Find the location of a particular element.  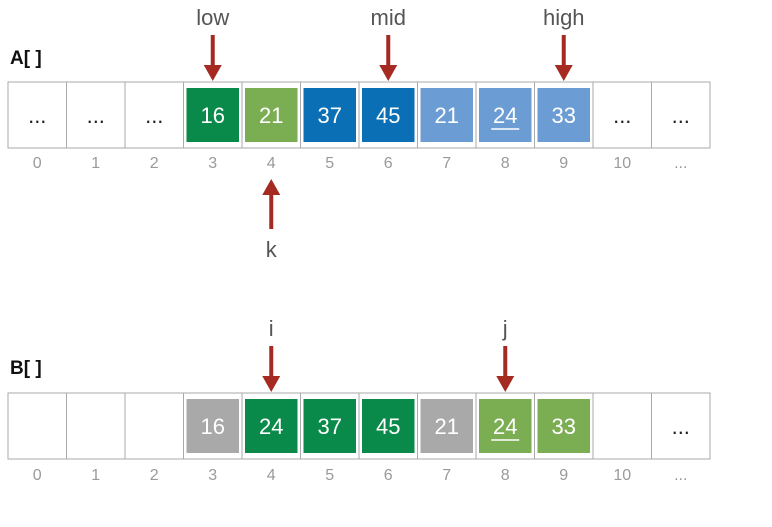

pointer-k: k is located at coordinates (271, 220).